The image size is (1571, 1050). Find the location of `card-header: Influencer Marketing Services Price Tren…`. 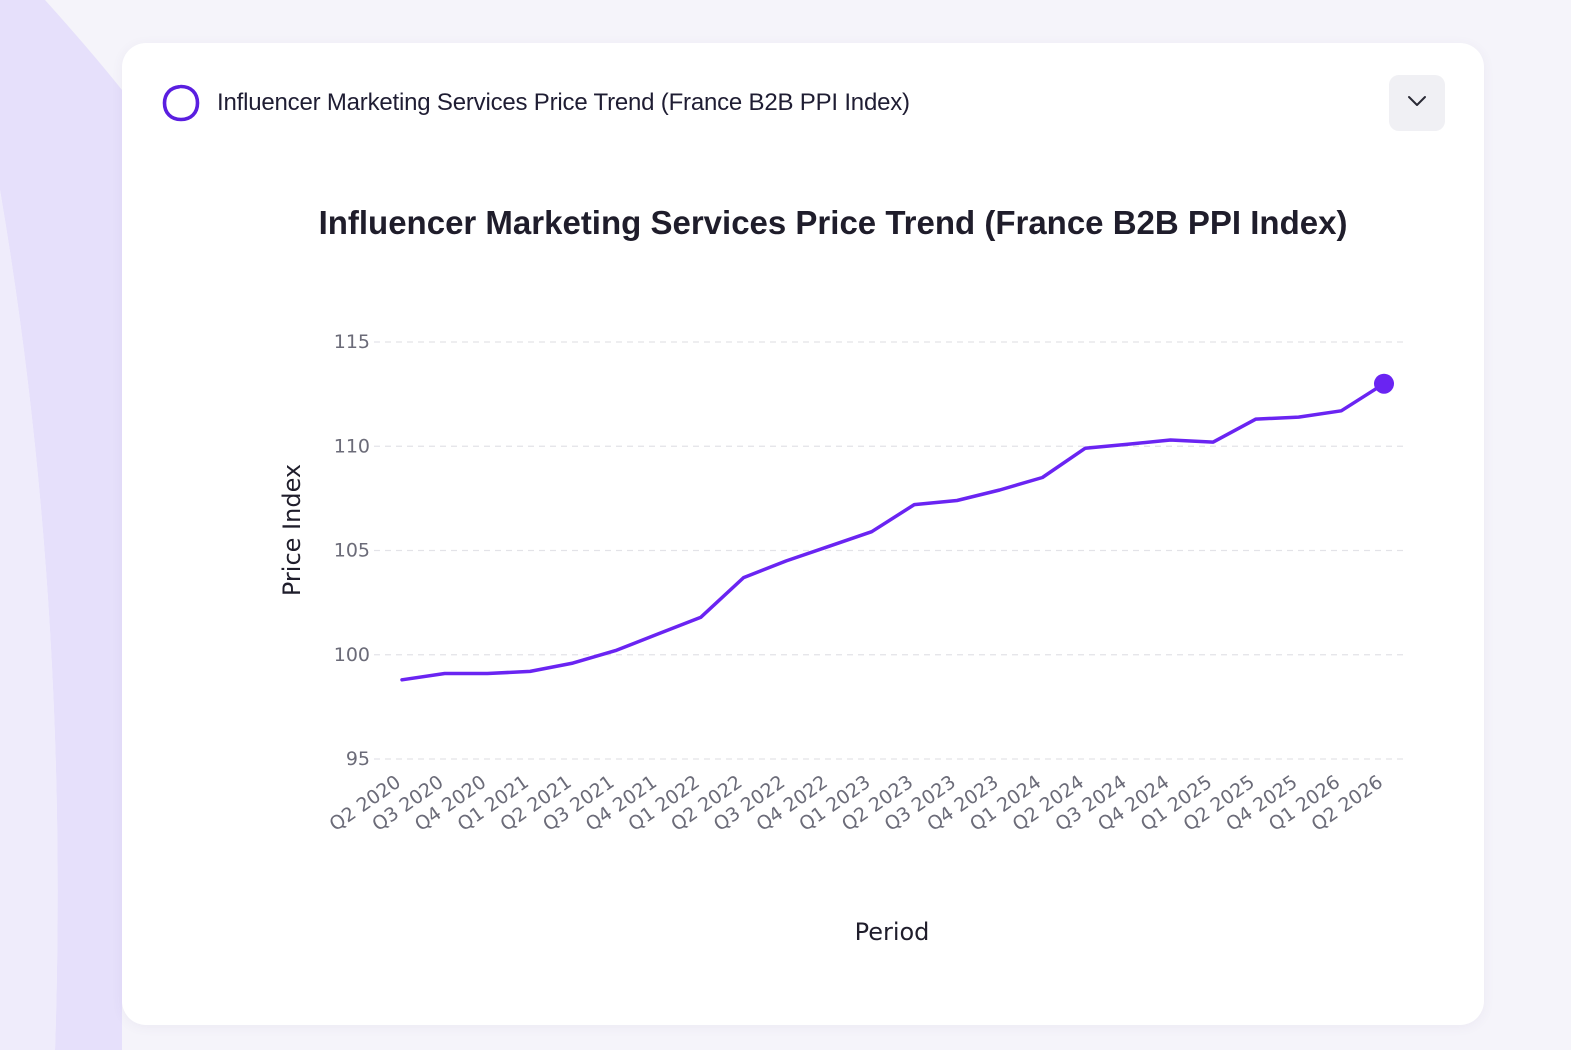

card-header: Influencer Marketing Services Price Tren… is located at coordinates (536, 103).